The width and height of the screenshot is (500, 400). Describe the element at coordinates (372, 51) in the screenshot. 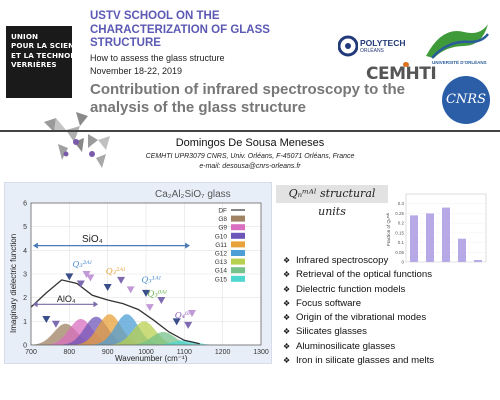

I see `polytech-logo-subtext: ORLÉANS` at that location.